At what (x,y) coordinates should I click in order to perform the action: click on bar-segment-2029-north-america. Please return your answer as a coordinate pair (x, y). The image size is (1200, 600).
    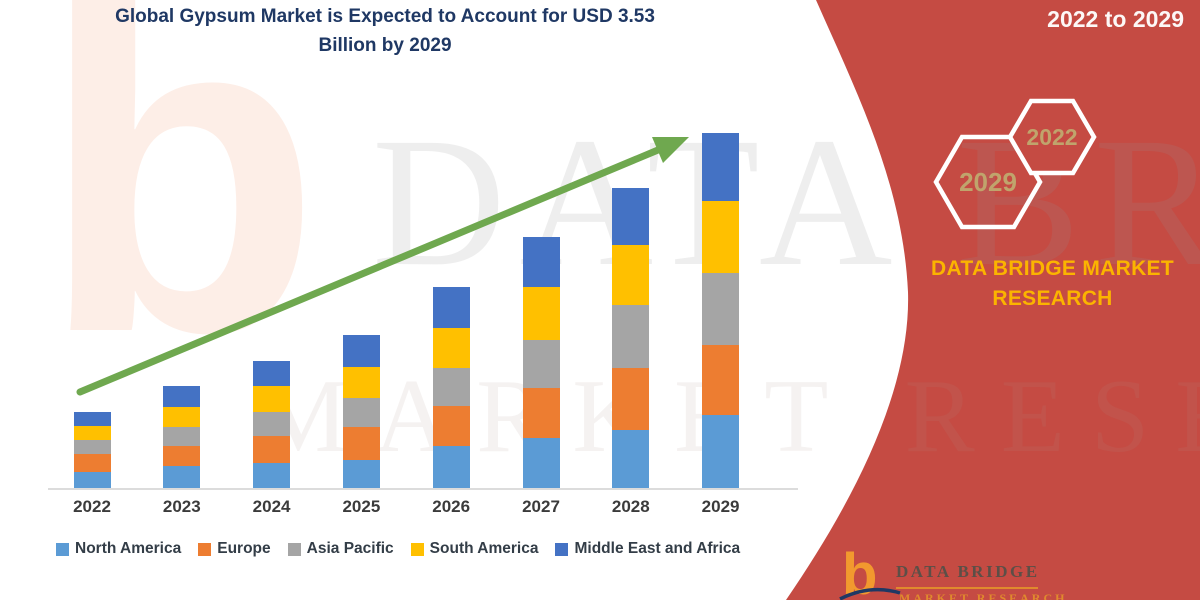
    Looking at the image, I should click on (721, 451).